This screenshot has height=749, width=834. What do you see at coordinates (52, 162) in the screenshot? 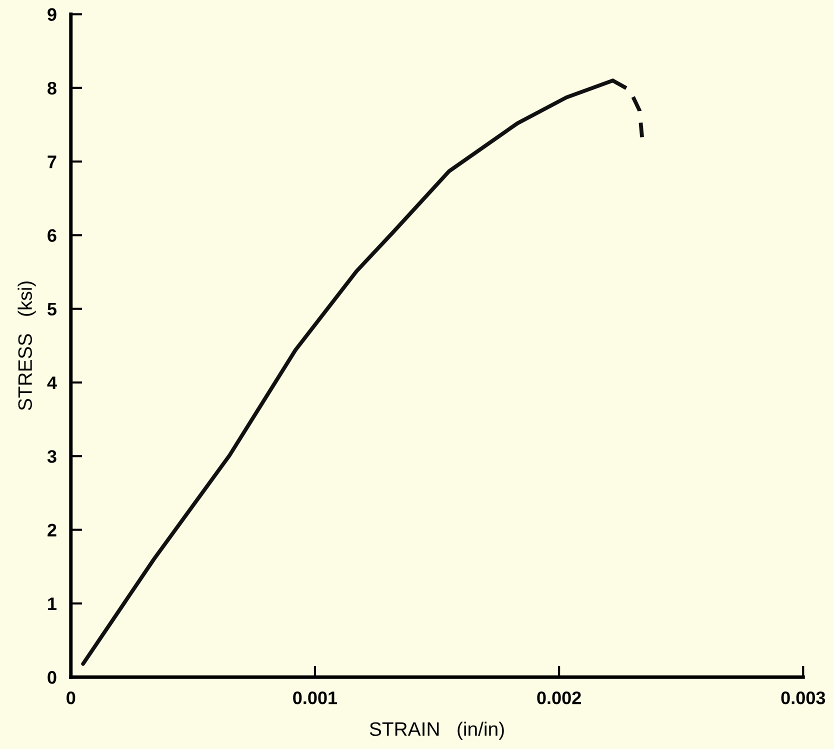
I see `y-tick-label: 7` at bounding box center [52, 162].